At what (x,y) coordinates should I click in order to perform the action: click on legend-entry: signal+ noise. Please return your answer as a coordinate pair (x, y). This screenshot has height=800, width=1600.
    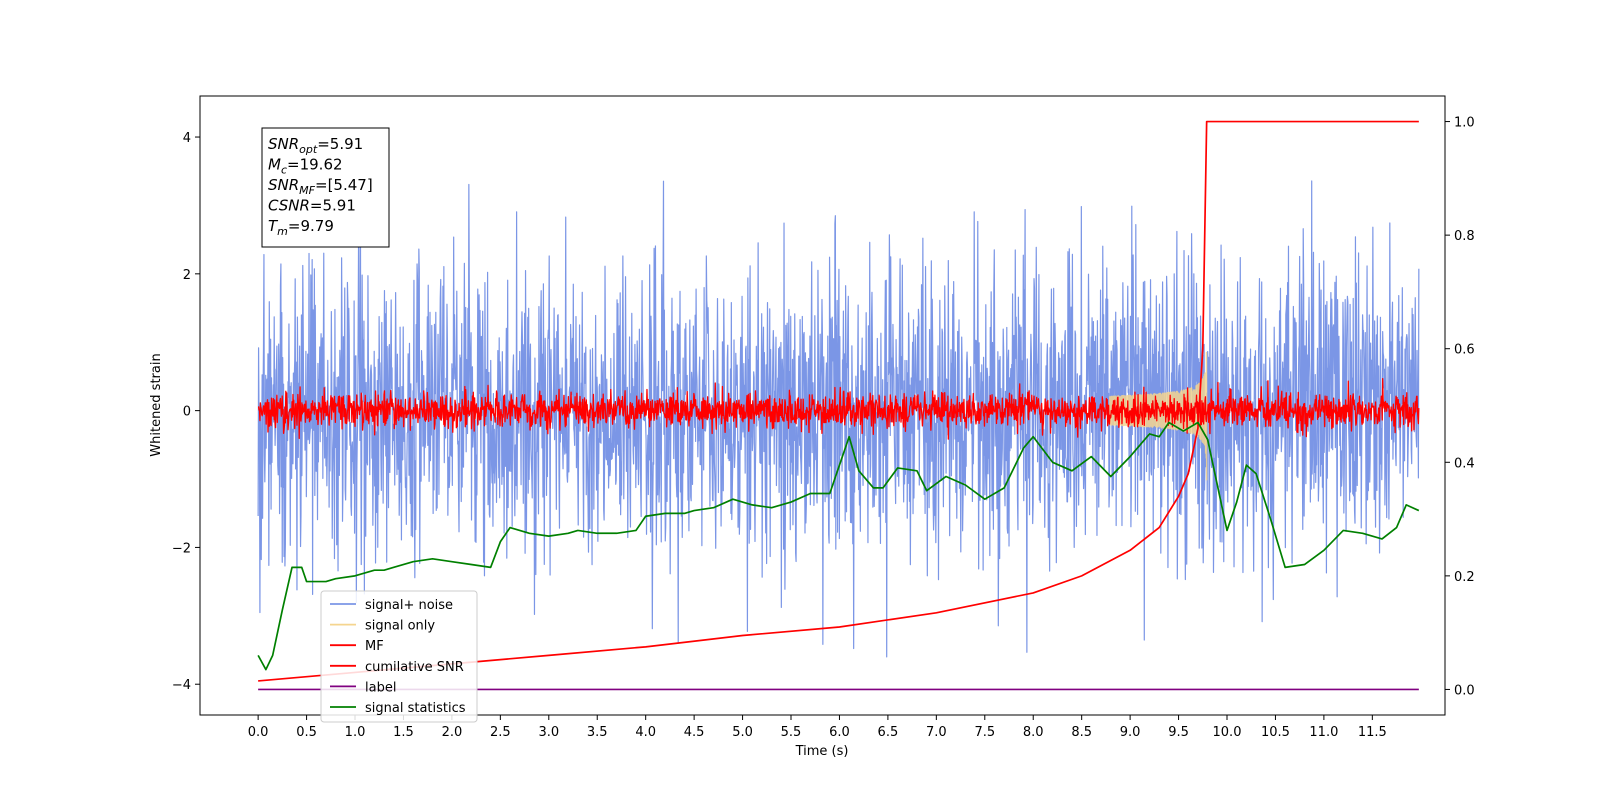
    Looking at the image, I should click on (409, 605).